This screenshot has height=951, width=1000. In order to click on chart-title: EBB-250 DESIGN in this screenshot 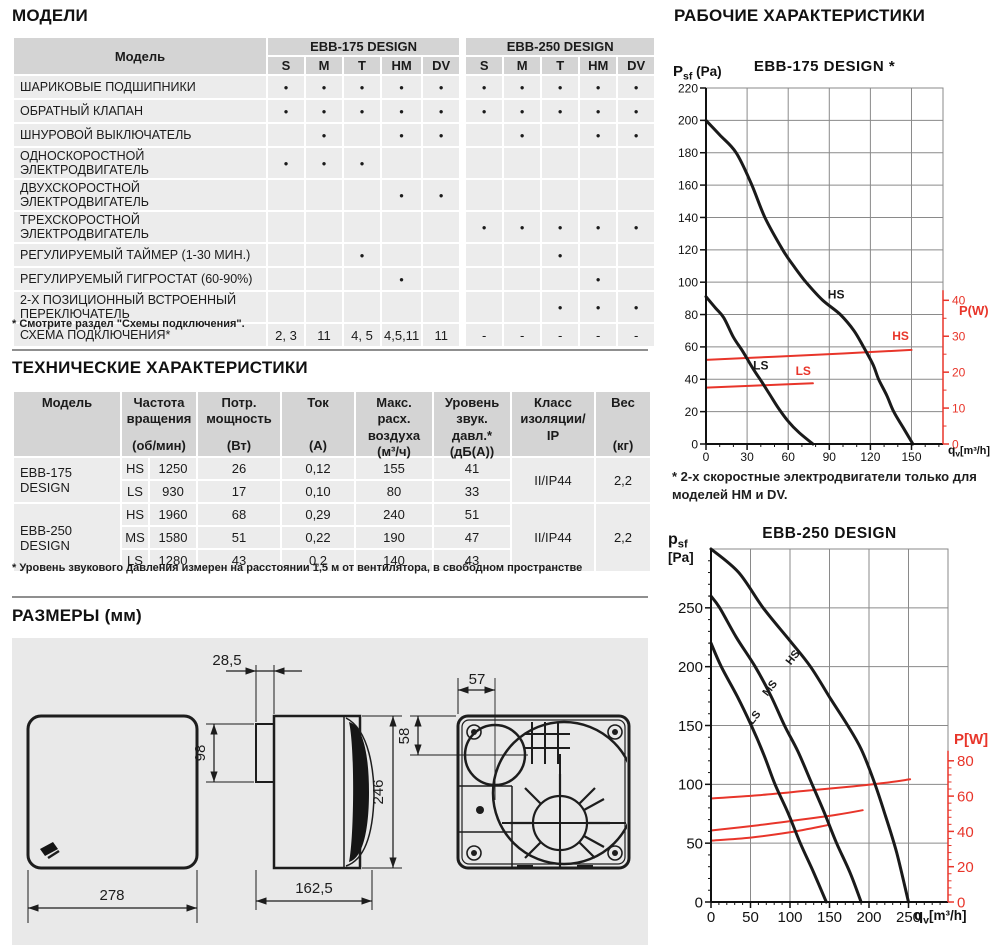, I will do `click(829, 533)`.